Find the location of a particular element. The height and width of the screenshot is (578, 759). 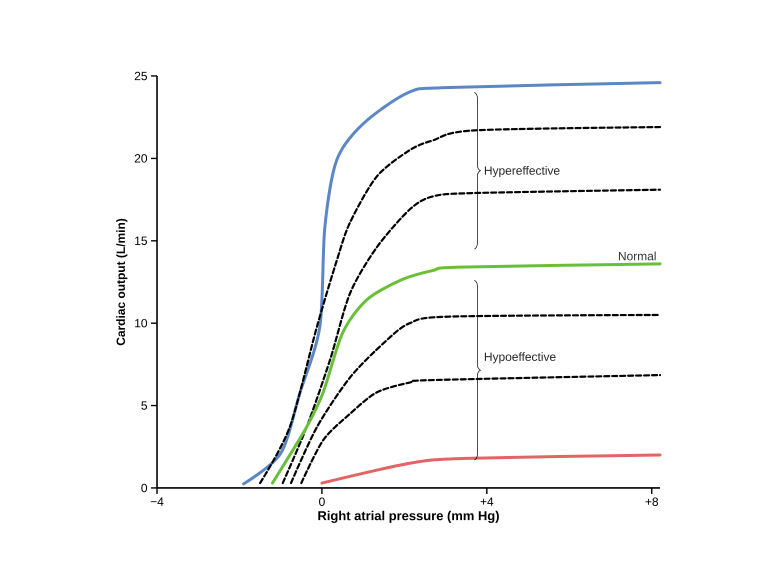

y-tick-label: 15 is located at coordinates (141, 240).